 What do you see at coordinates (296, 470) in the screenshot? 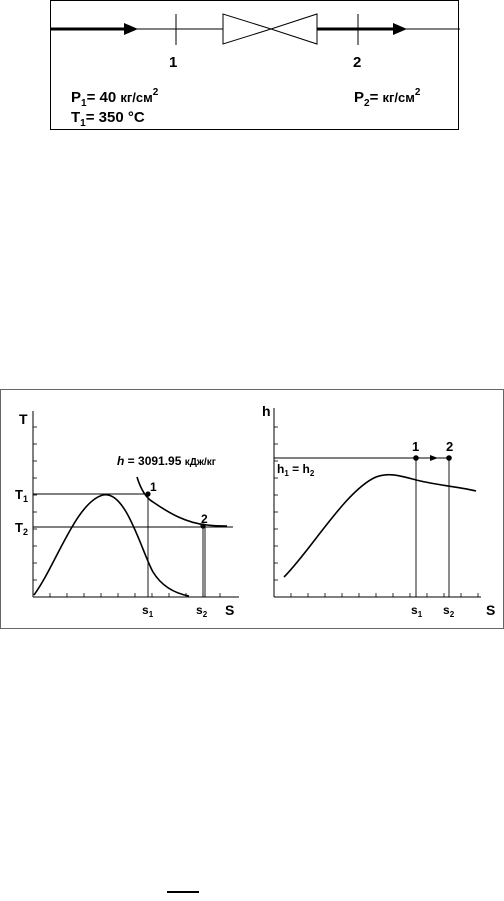
I see `hs-equality-label: h1 = h2` at bounding box center [296, 470].